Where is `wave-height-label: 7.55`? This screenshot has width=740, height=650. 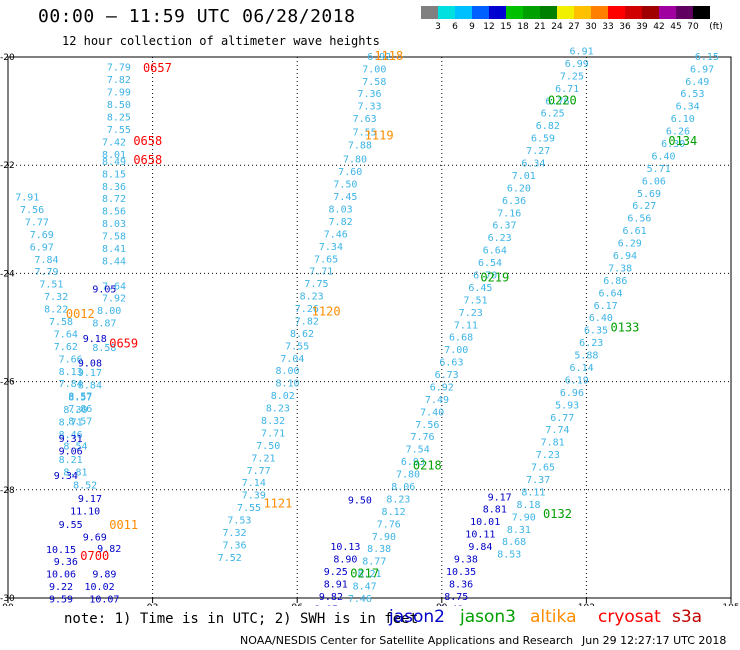 wave-height-label: 7.55 is located at coordinates (297, 346).